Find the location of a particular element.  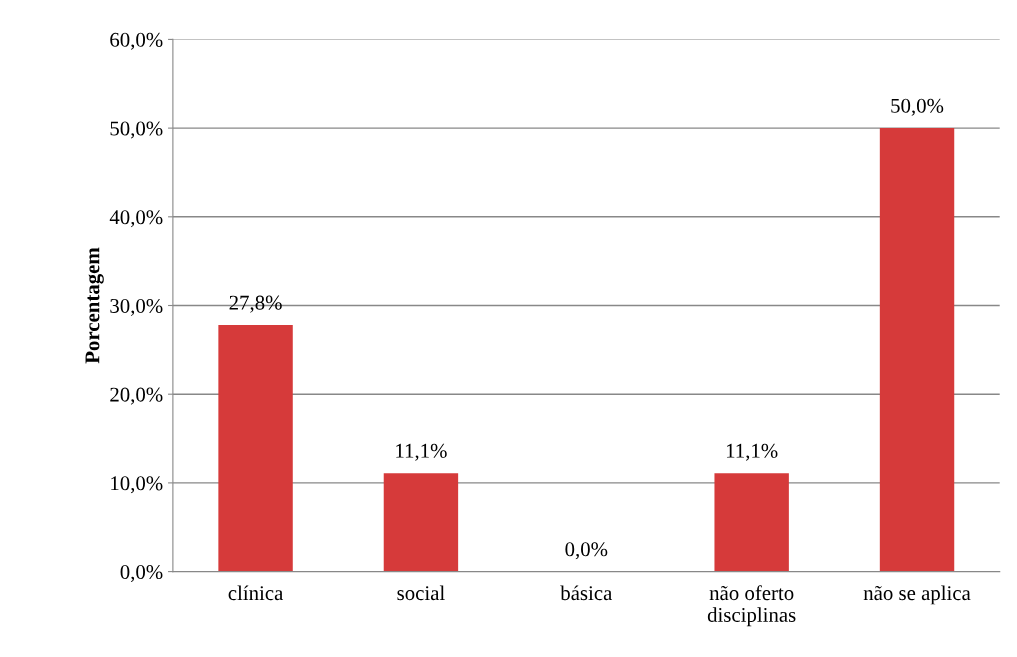

y-axis-title: Porcentagem is located at coordinates (94, 305).